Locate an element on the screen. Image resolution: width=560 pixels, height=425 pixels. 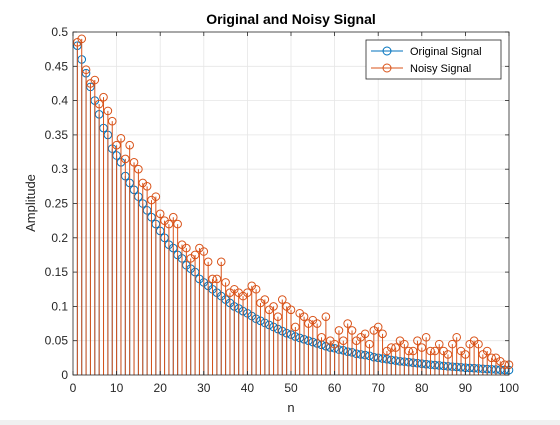
y-tick-label: 0.5 is located at coordinates (59, 32).